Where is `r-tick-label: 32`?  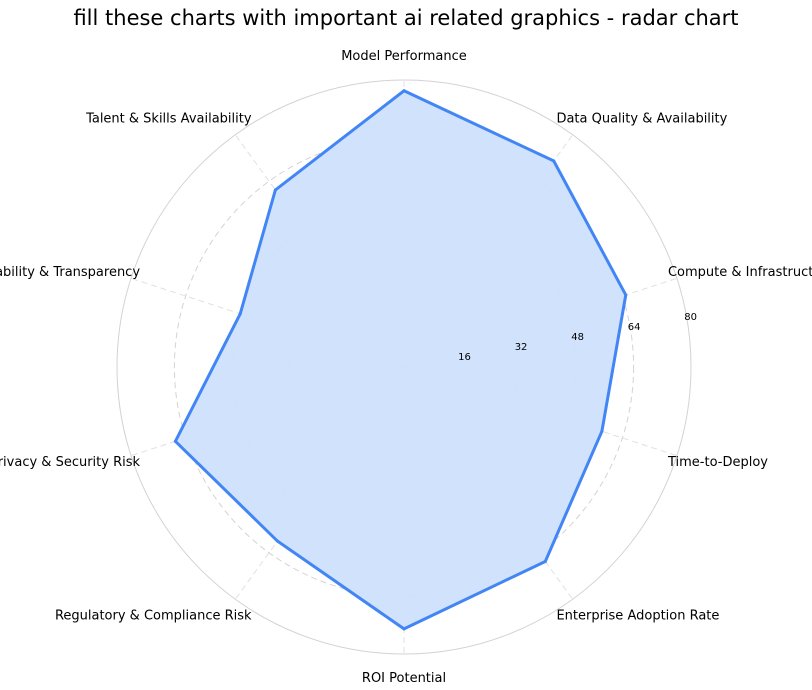
r-tick-label: 32 is located at coordinates (521, 347).